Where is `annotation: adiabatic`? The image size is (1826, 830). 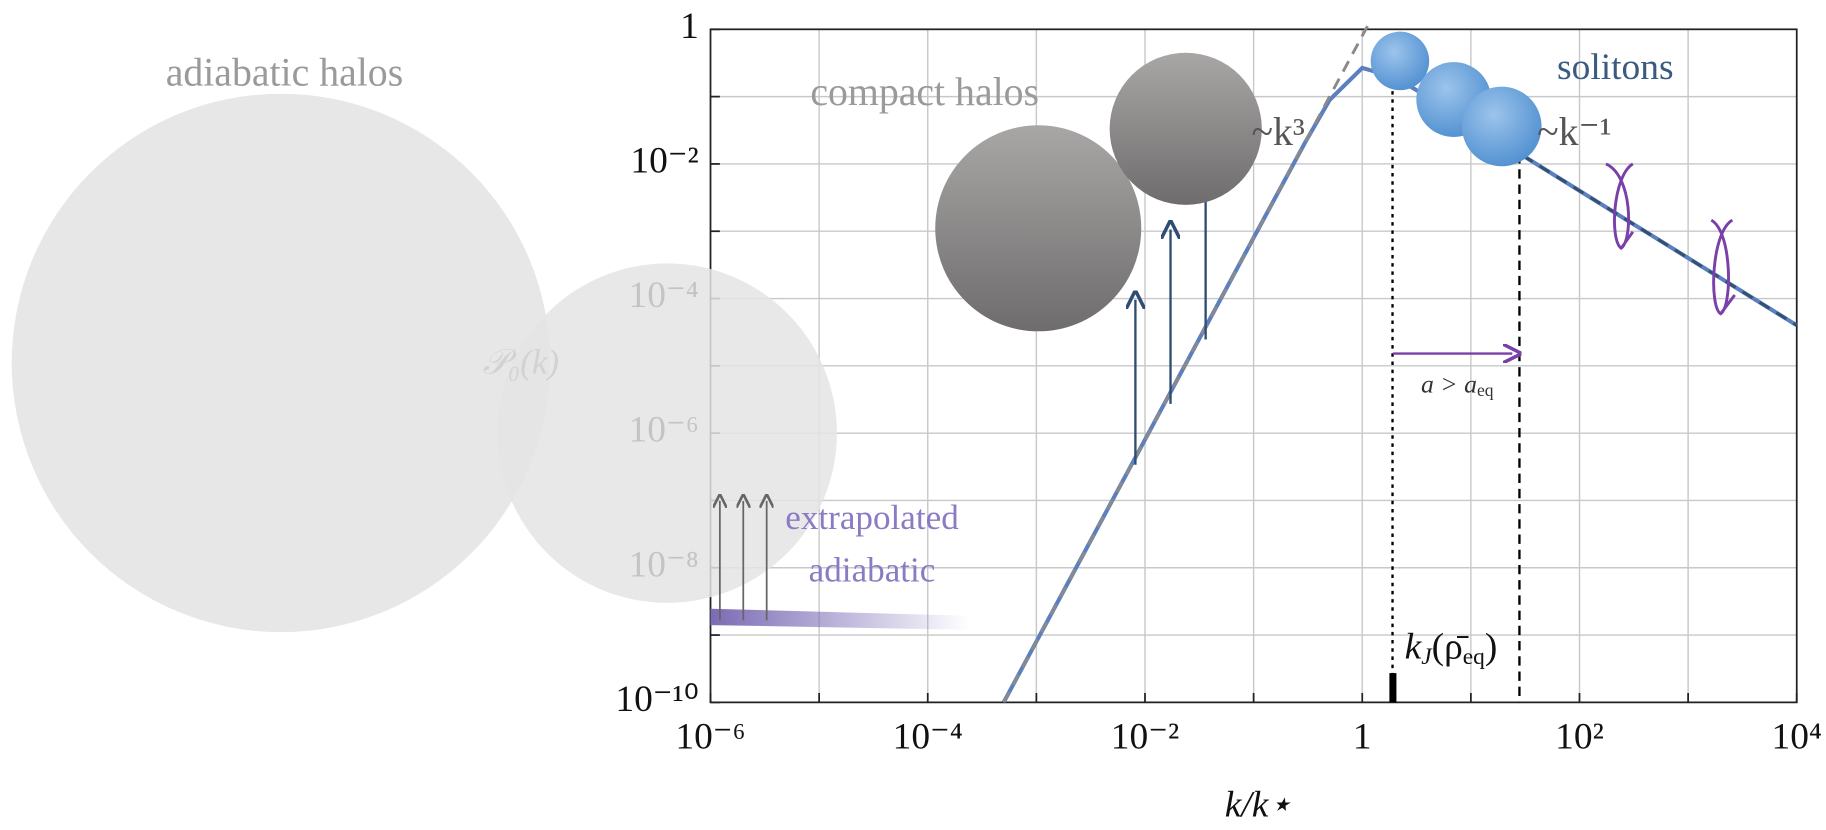
annotation: adiabatic is located at coordinates (872, 570).